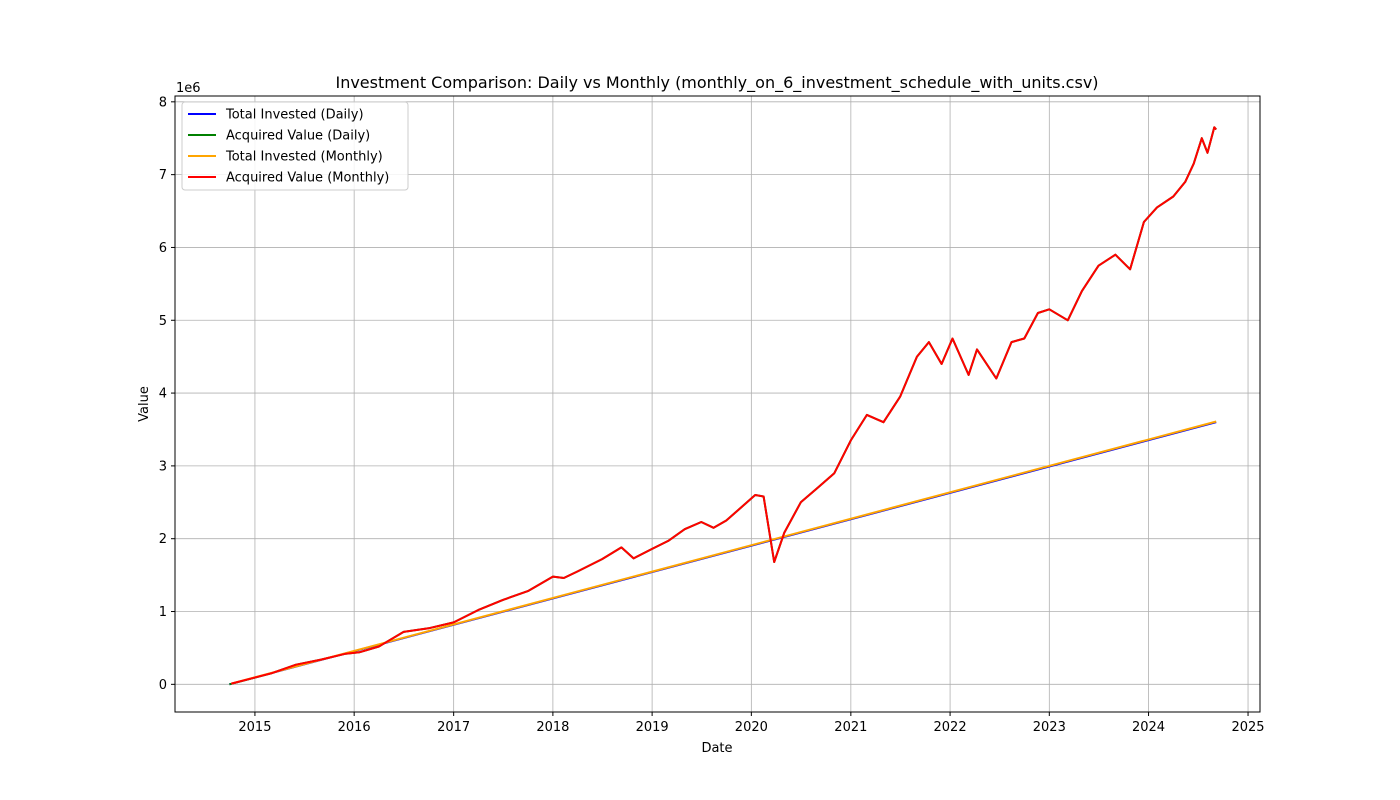  Describe the element at coordinates (163, 685) in the screenshot. I see `y-tick-label: 0` at that location.